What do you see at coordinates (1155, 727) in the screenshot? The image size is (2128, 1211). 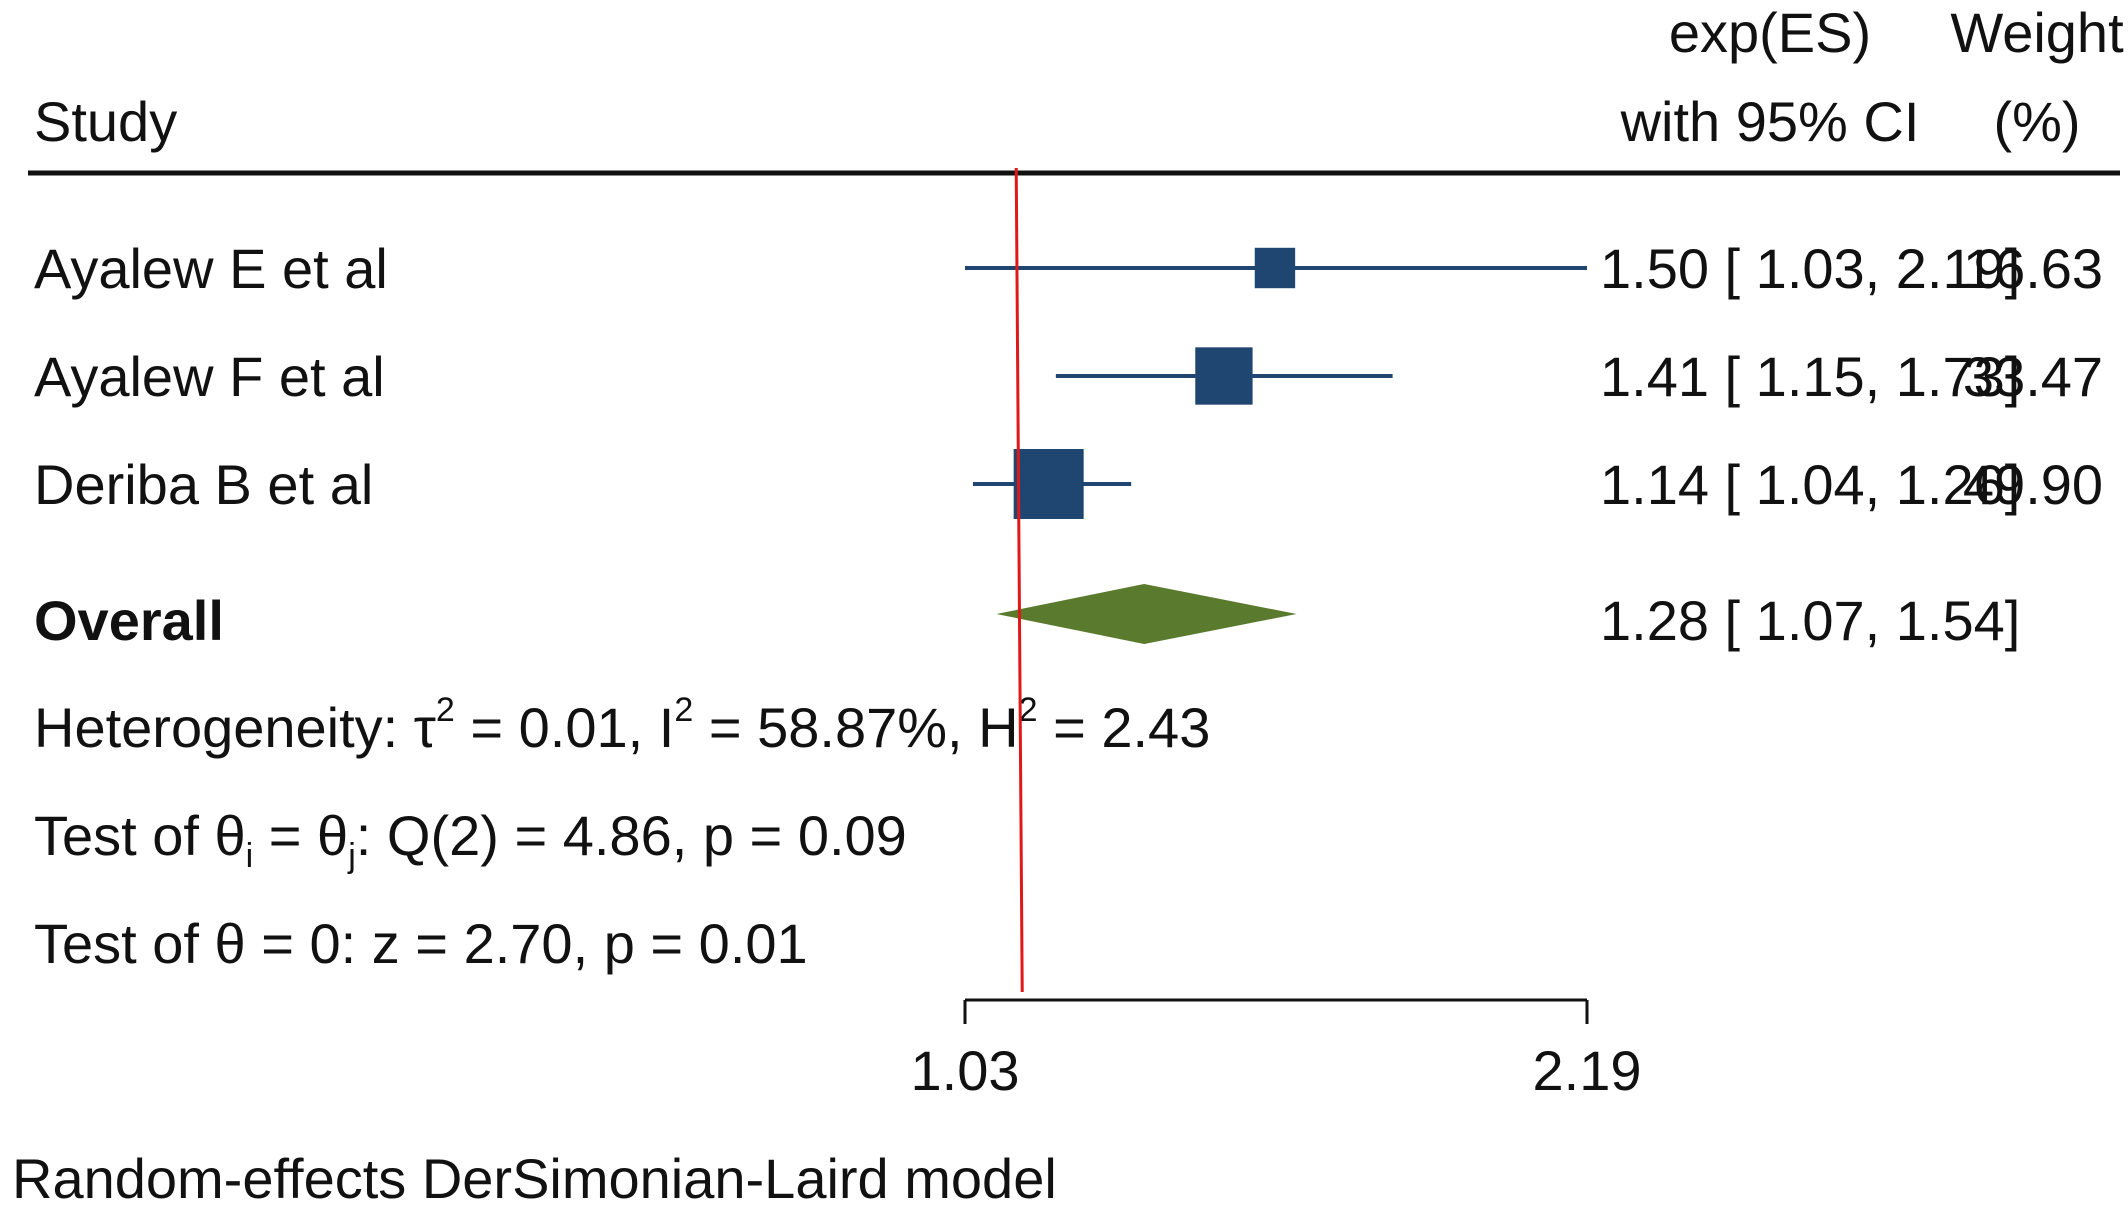 I see `h2-value: 2.43` at bounding box center [1155, 727].